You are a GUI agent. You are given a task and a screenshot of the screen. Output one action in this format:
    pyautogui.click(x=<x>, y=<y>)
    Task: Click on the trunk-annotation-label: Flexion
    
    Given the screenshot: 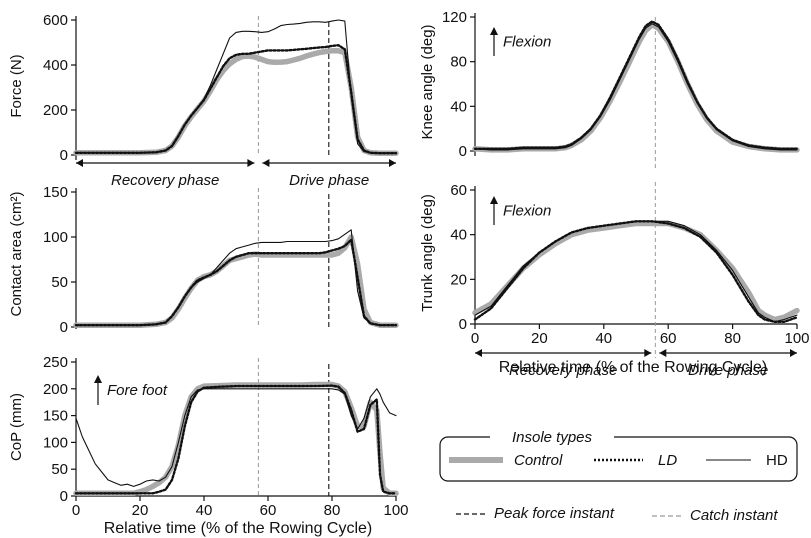 What is the action you would take?
    pyautogui.click(x=527, y=211)
    